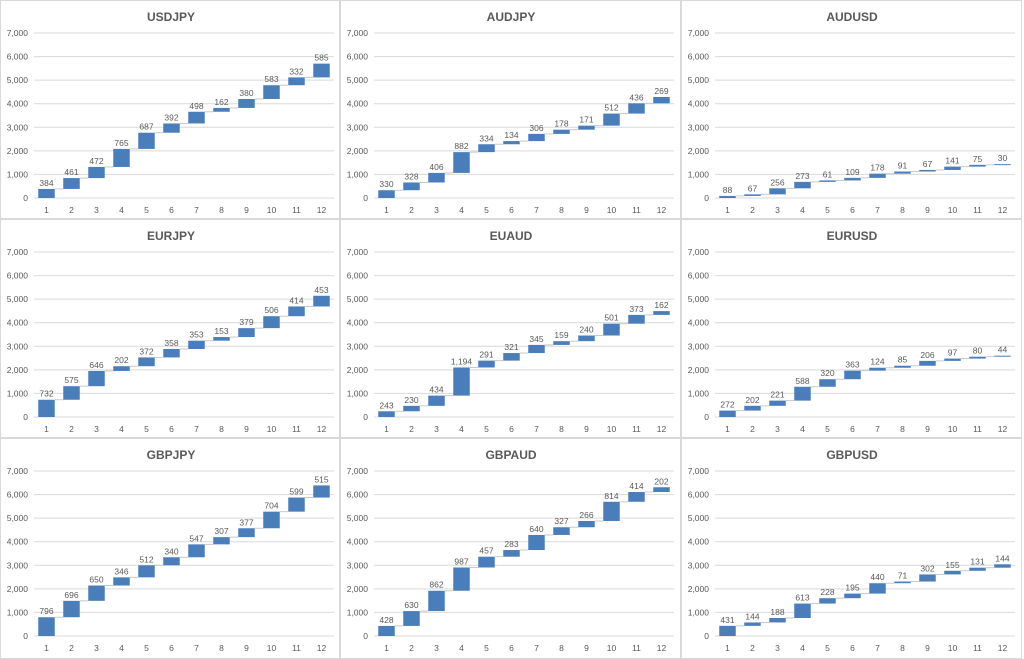  What do you see at coordinates (802, 598) in the screenshot?
I see `data-label: 613` at bounding box center [802, 598].